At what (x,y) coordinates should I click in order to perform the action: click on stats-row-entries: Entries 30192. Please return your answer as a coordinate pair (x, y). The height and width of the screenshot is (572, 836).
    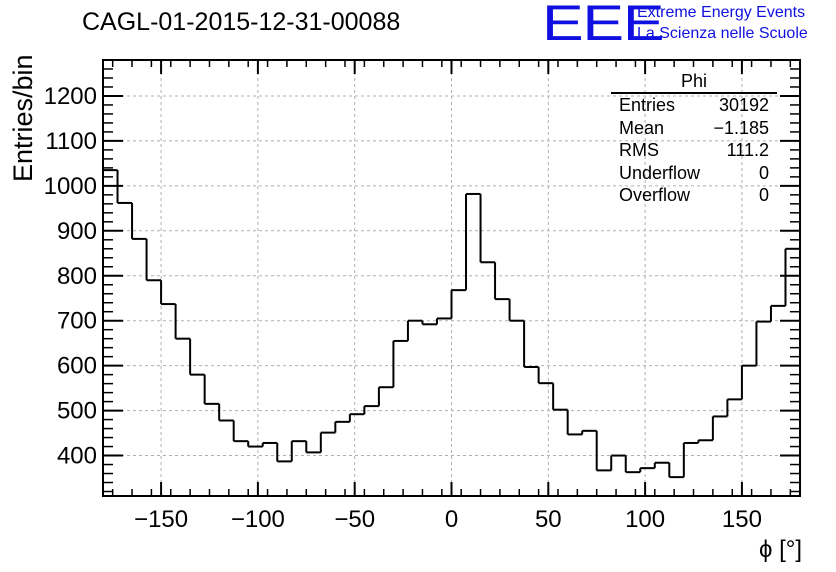
    Looking at the image, I should click on (694, 105).